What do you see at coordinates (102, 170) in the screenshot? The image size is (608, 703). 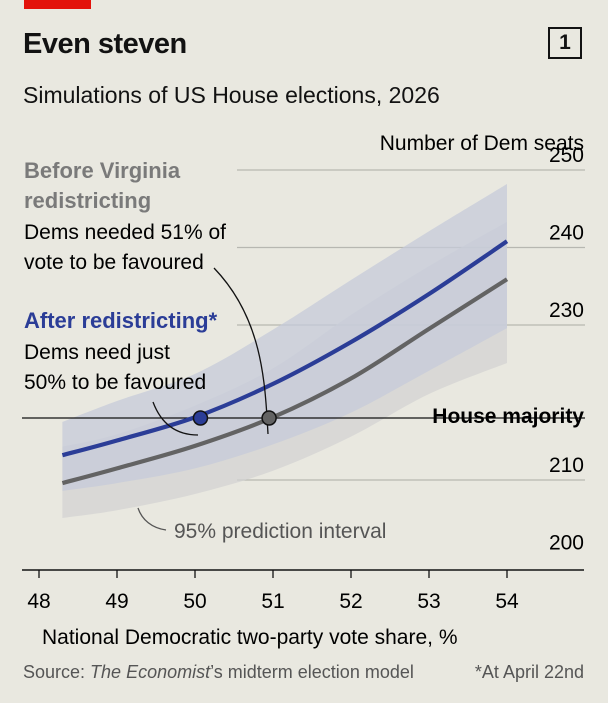 I see `before-title-line1: Before Virginia` at bounding box center [102, 170].